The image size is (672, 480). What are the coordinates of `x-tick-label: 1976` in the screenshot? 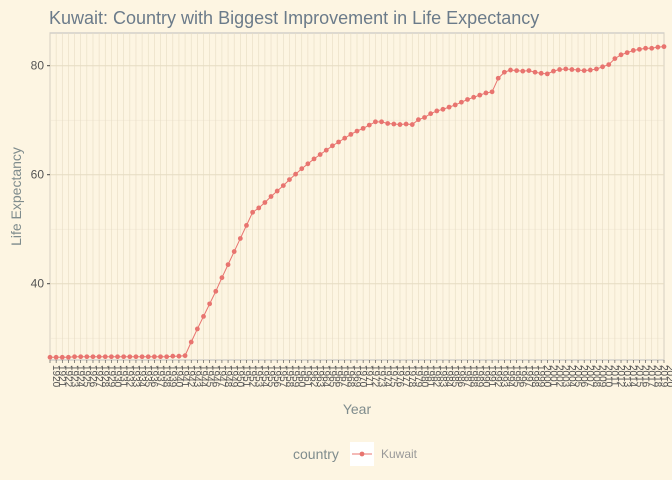 It's located at (399, 376).